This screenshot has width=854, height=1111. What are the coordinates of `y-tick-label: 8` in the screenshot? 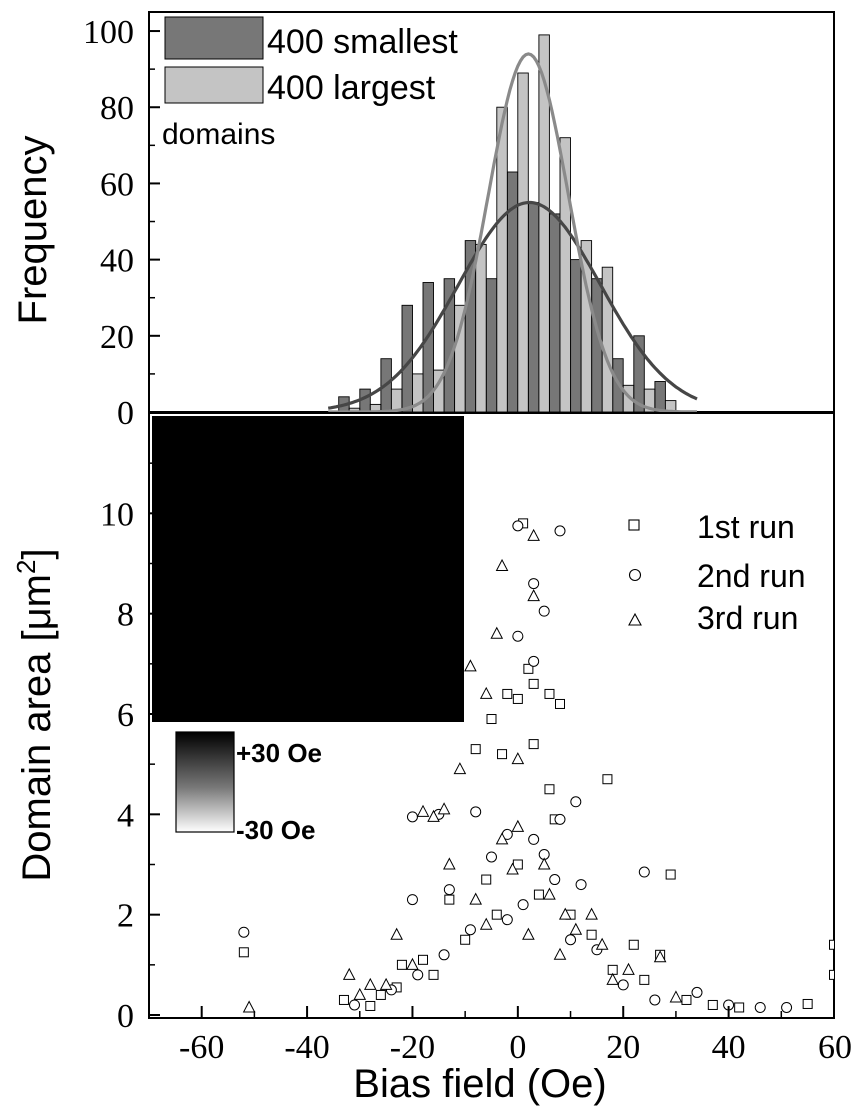 It's located at (125, 615).